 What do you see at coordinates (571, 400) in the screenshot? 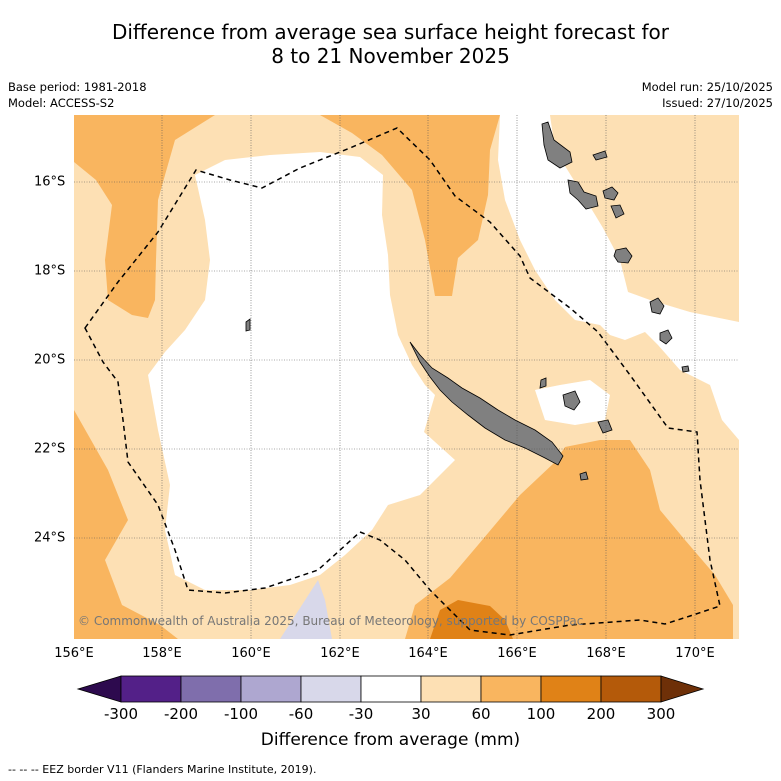
I see `loyalty-lifou` at bounding box center [571, 400].